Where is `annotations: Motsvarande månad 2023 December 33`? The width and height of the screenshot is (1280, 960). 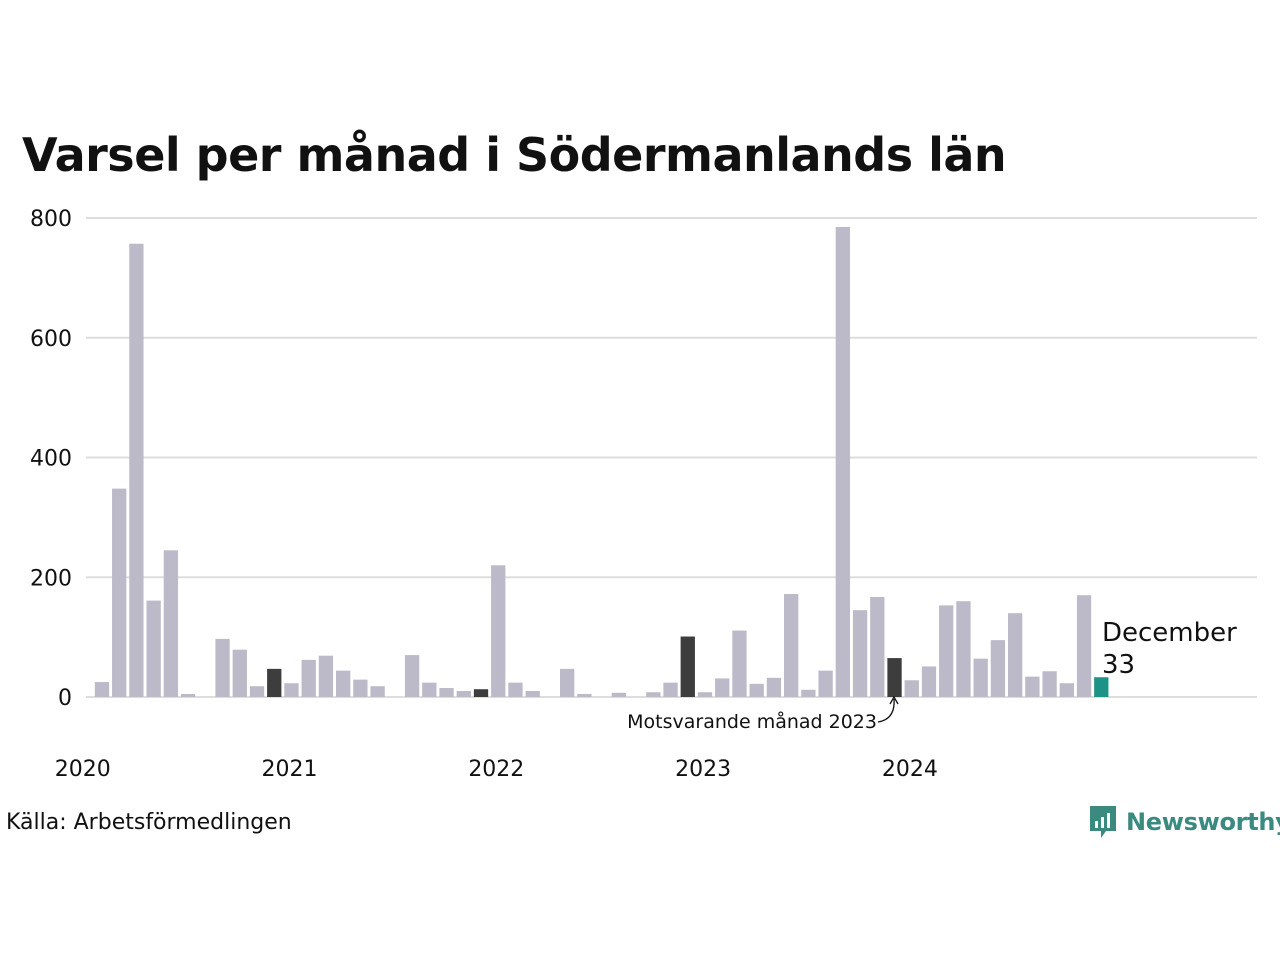 annotations: Motsvarande månad 2023 December 33 is located at coordinates (932, 675).